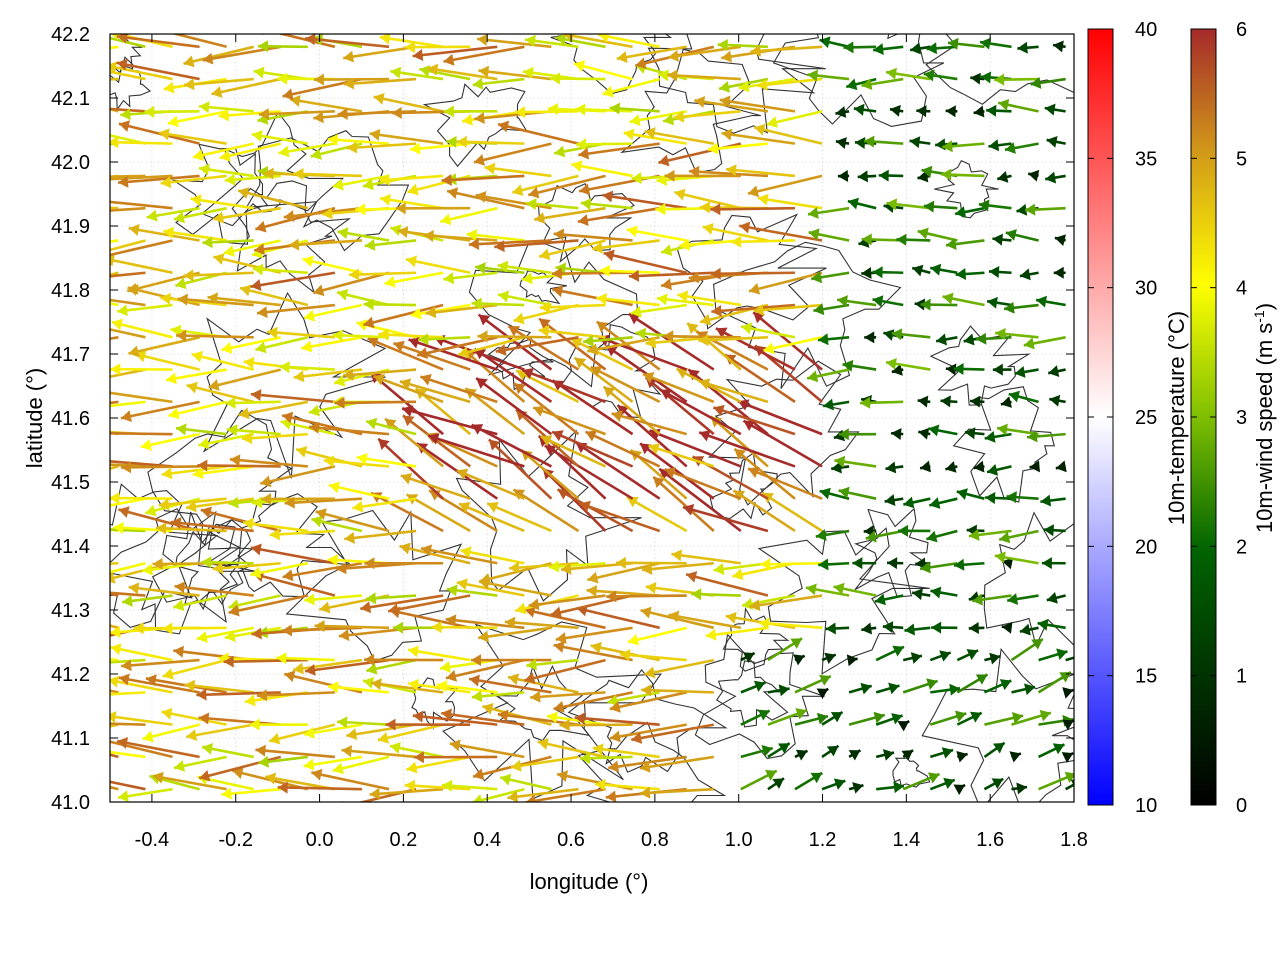 Image resolution: width=1280 pixels, height=960 pixels. Describe the element at coordinates (1146, 677) in the screenshot. I see `temperature-colorbar-tick-label: 15` at that location.